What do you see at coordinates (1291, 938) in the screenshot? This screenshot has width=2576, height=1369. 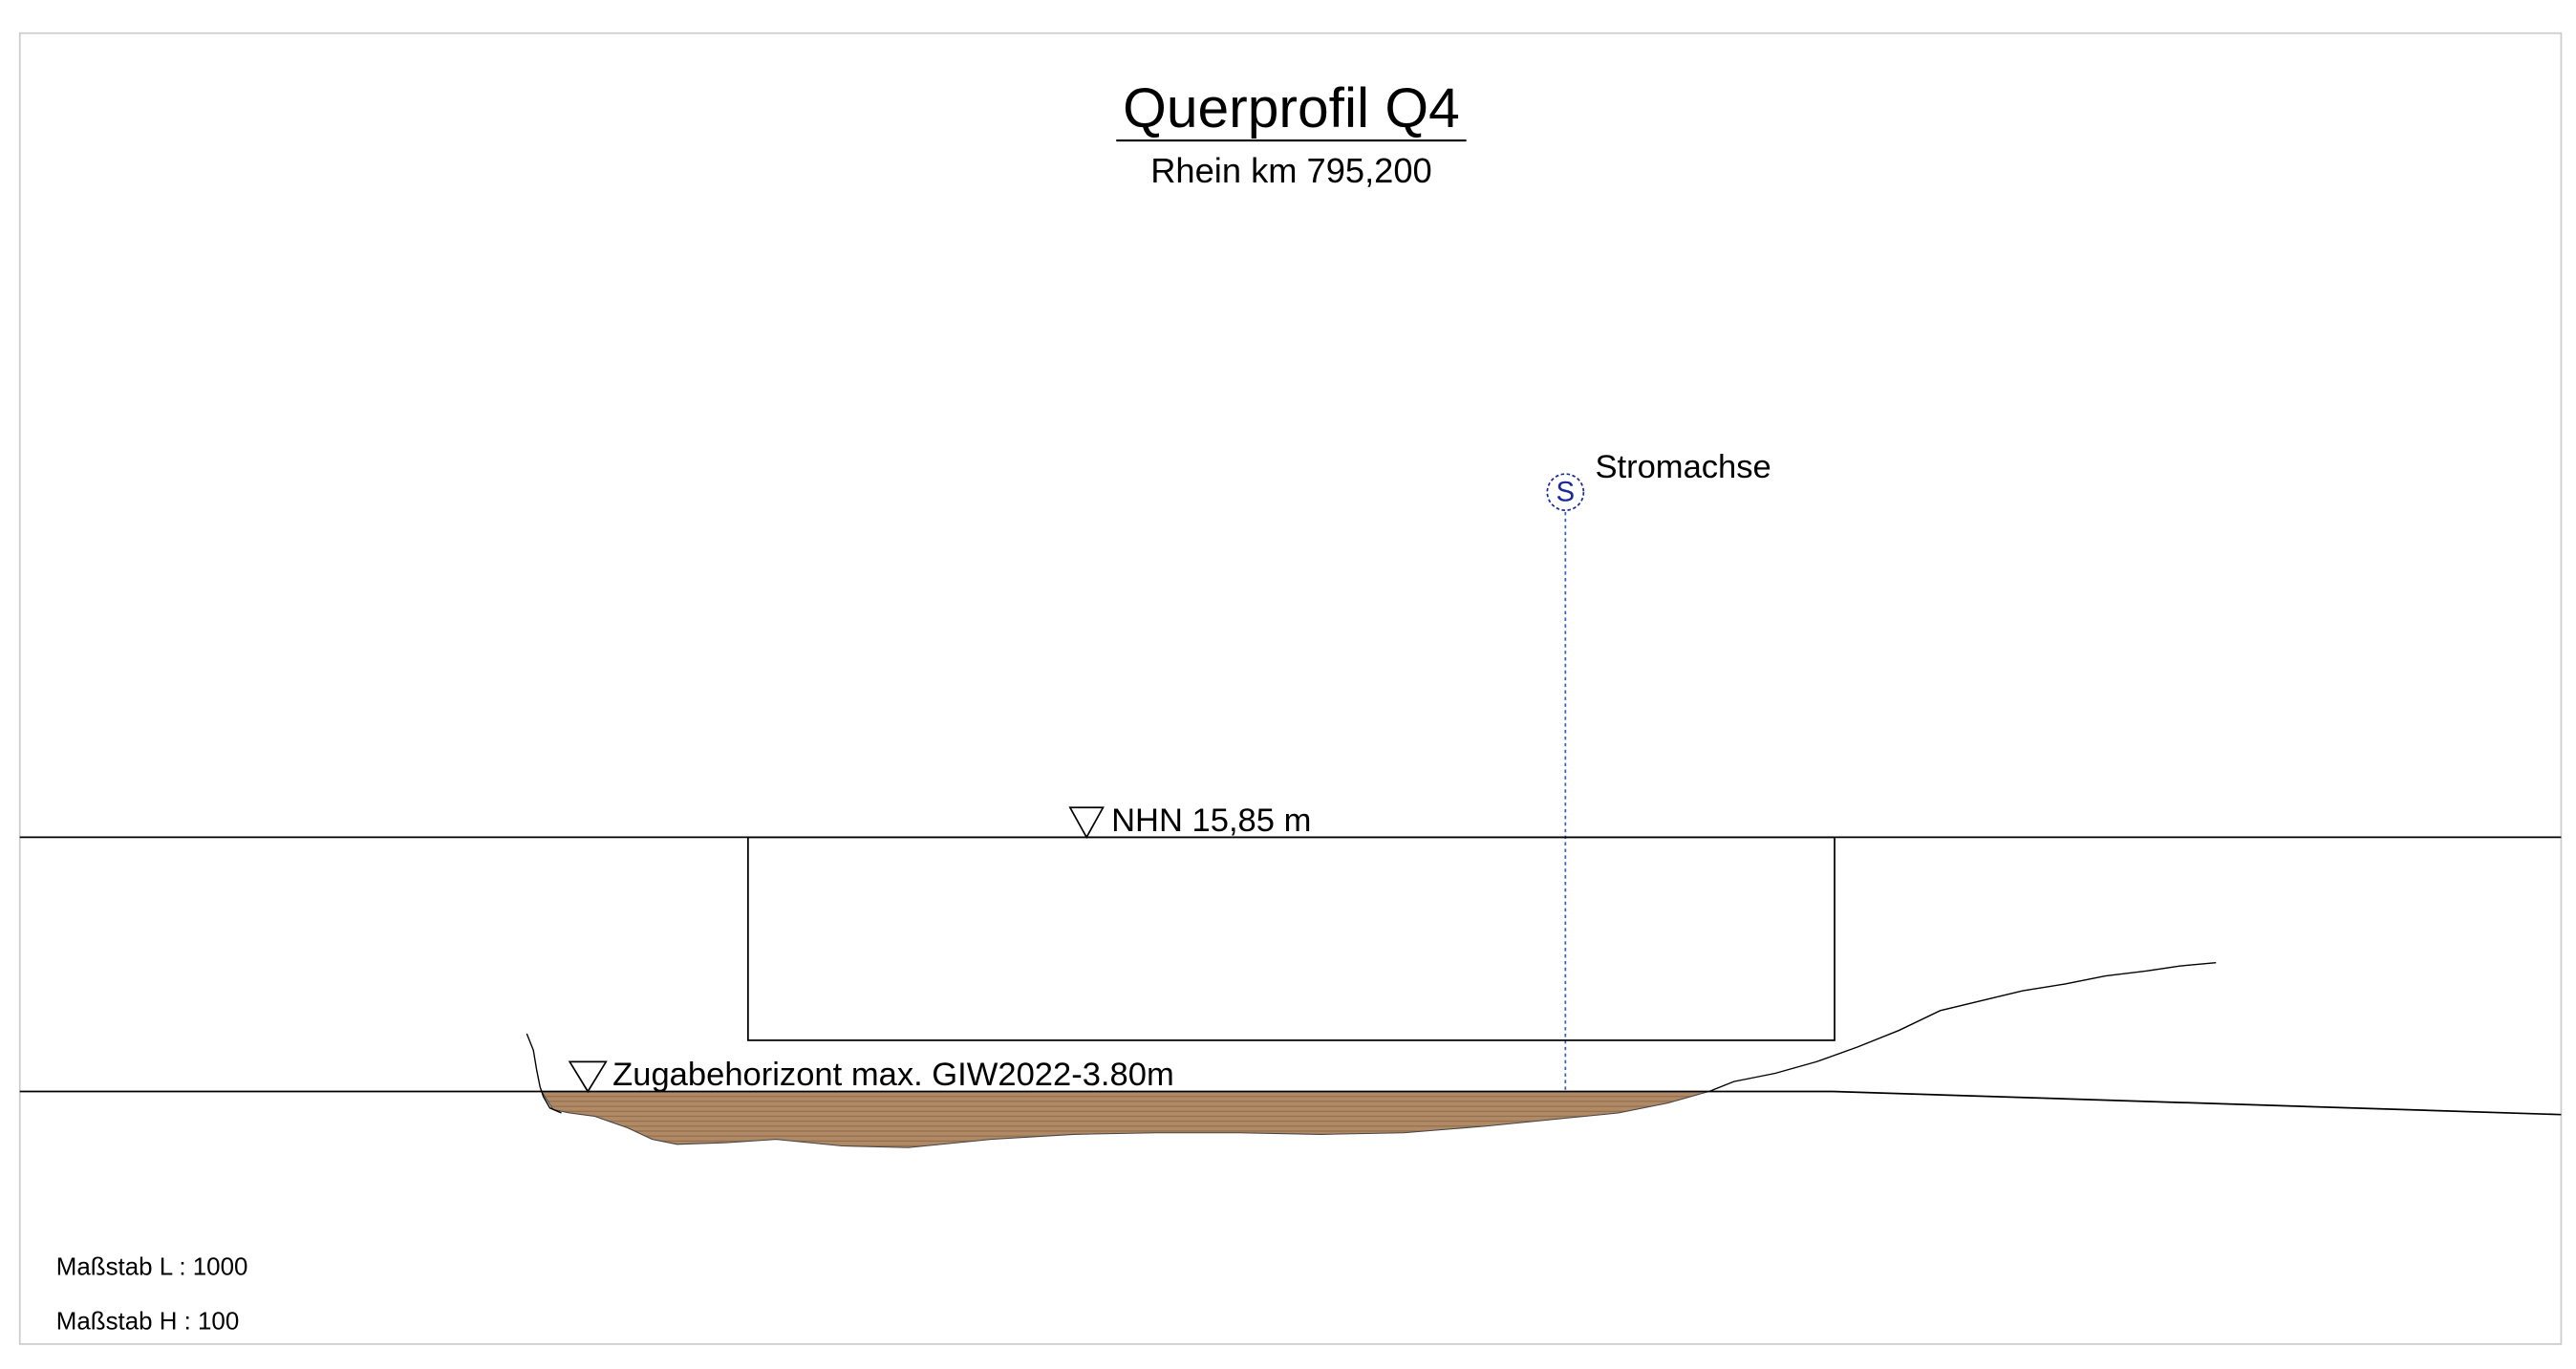 I see `fairway-box` at bounding box center [1291, 938].